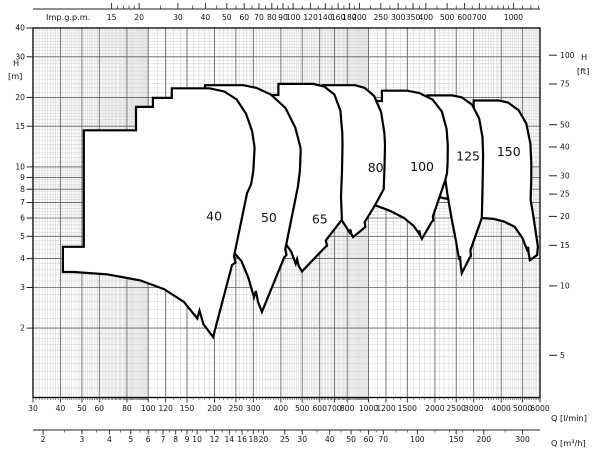 Image resolution: width=600 pixels, height=450 pixels. I want to click on bottom-m3h-tick-label: 300, so click(522, 439).